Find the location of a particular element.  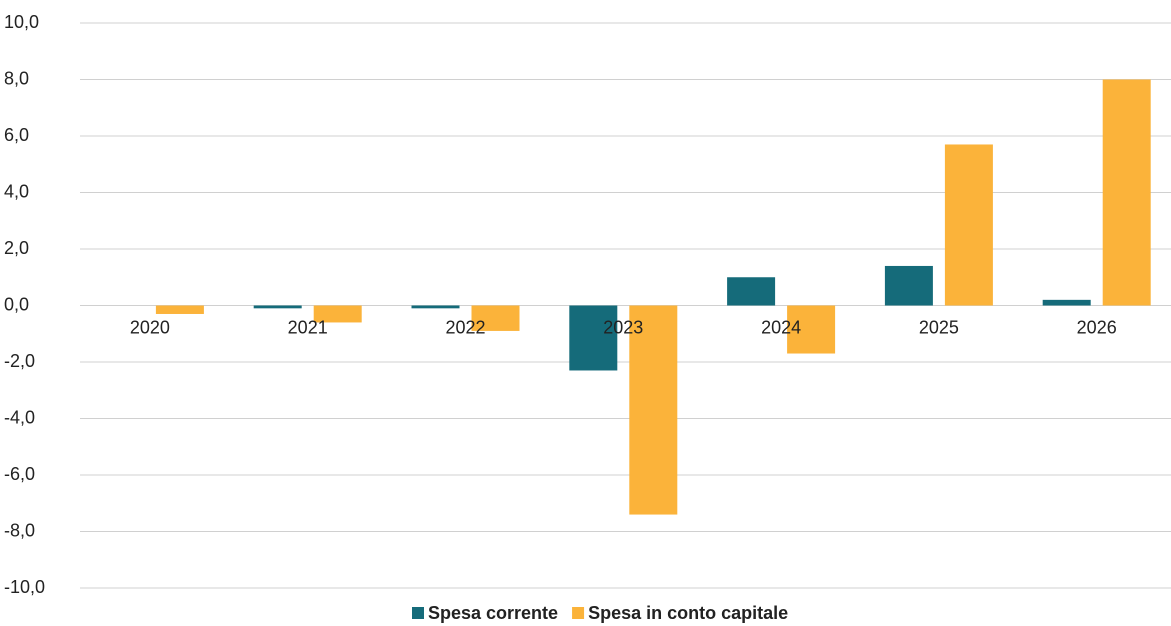

x-tick-label: 2026 is located at coordinates (1097, 327).